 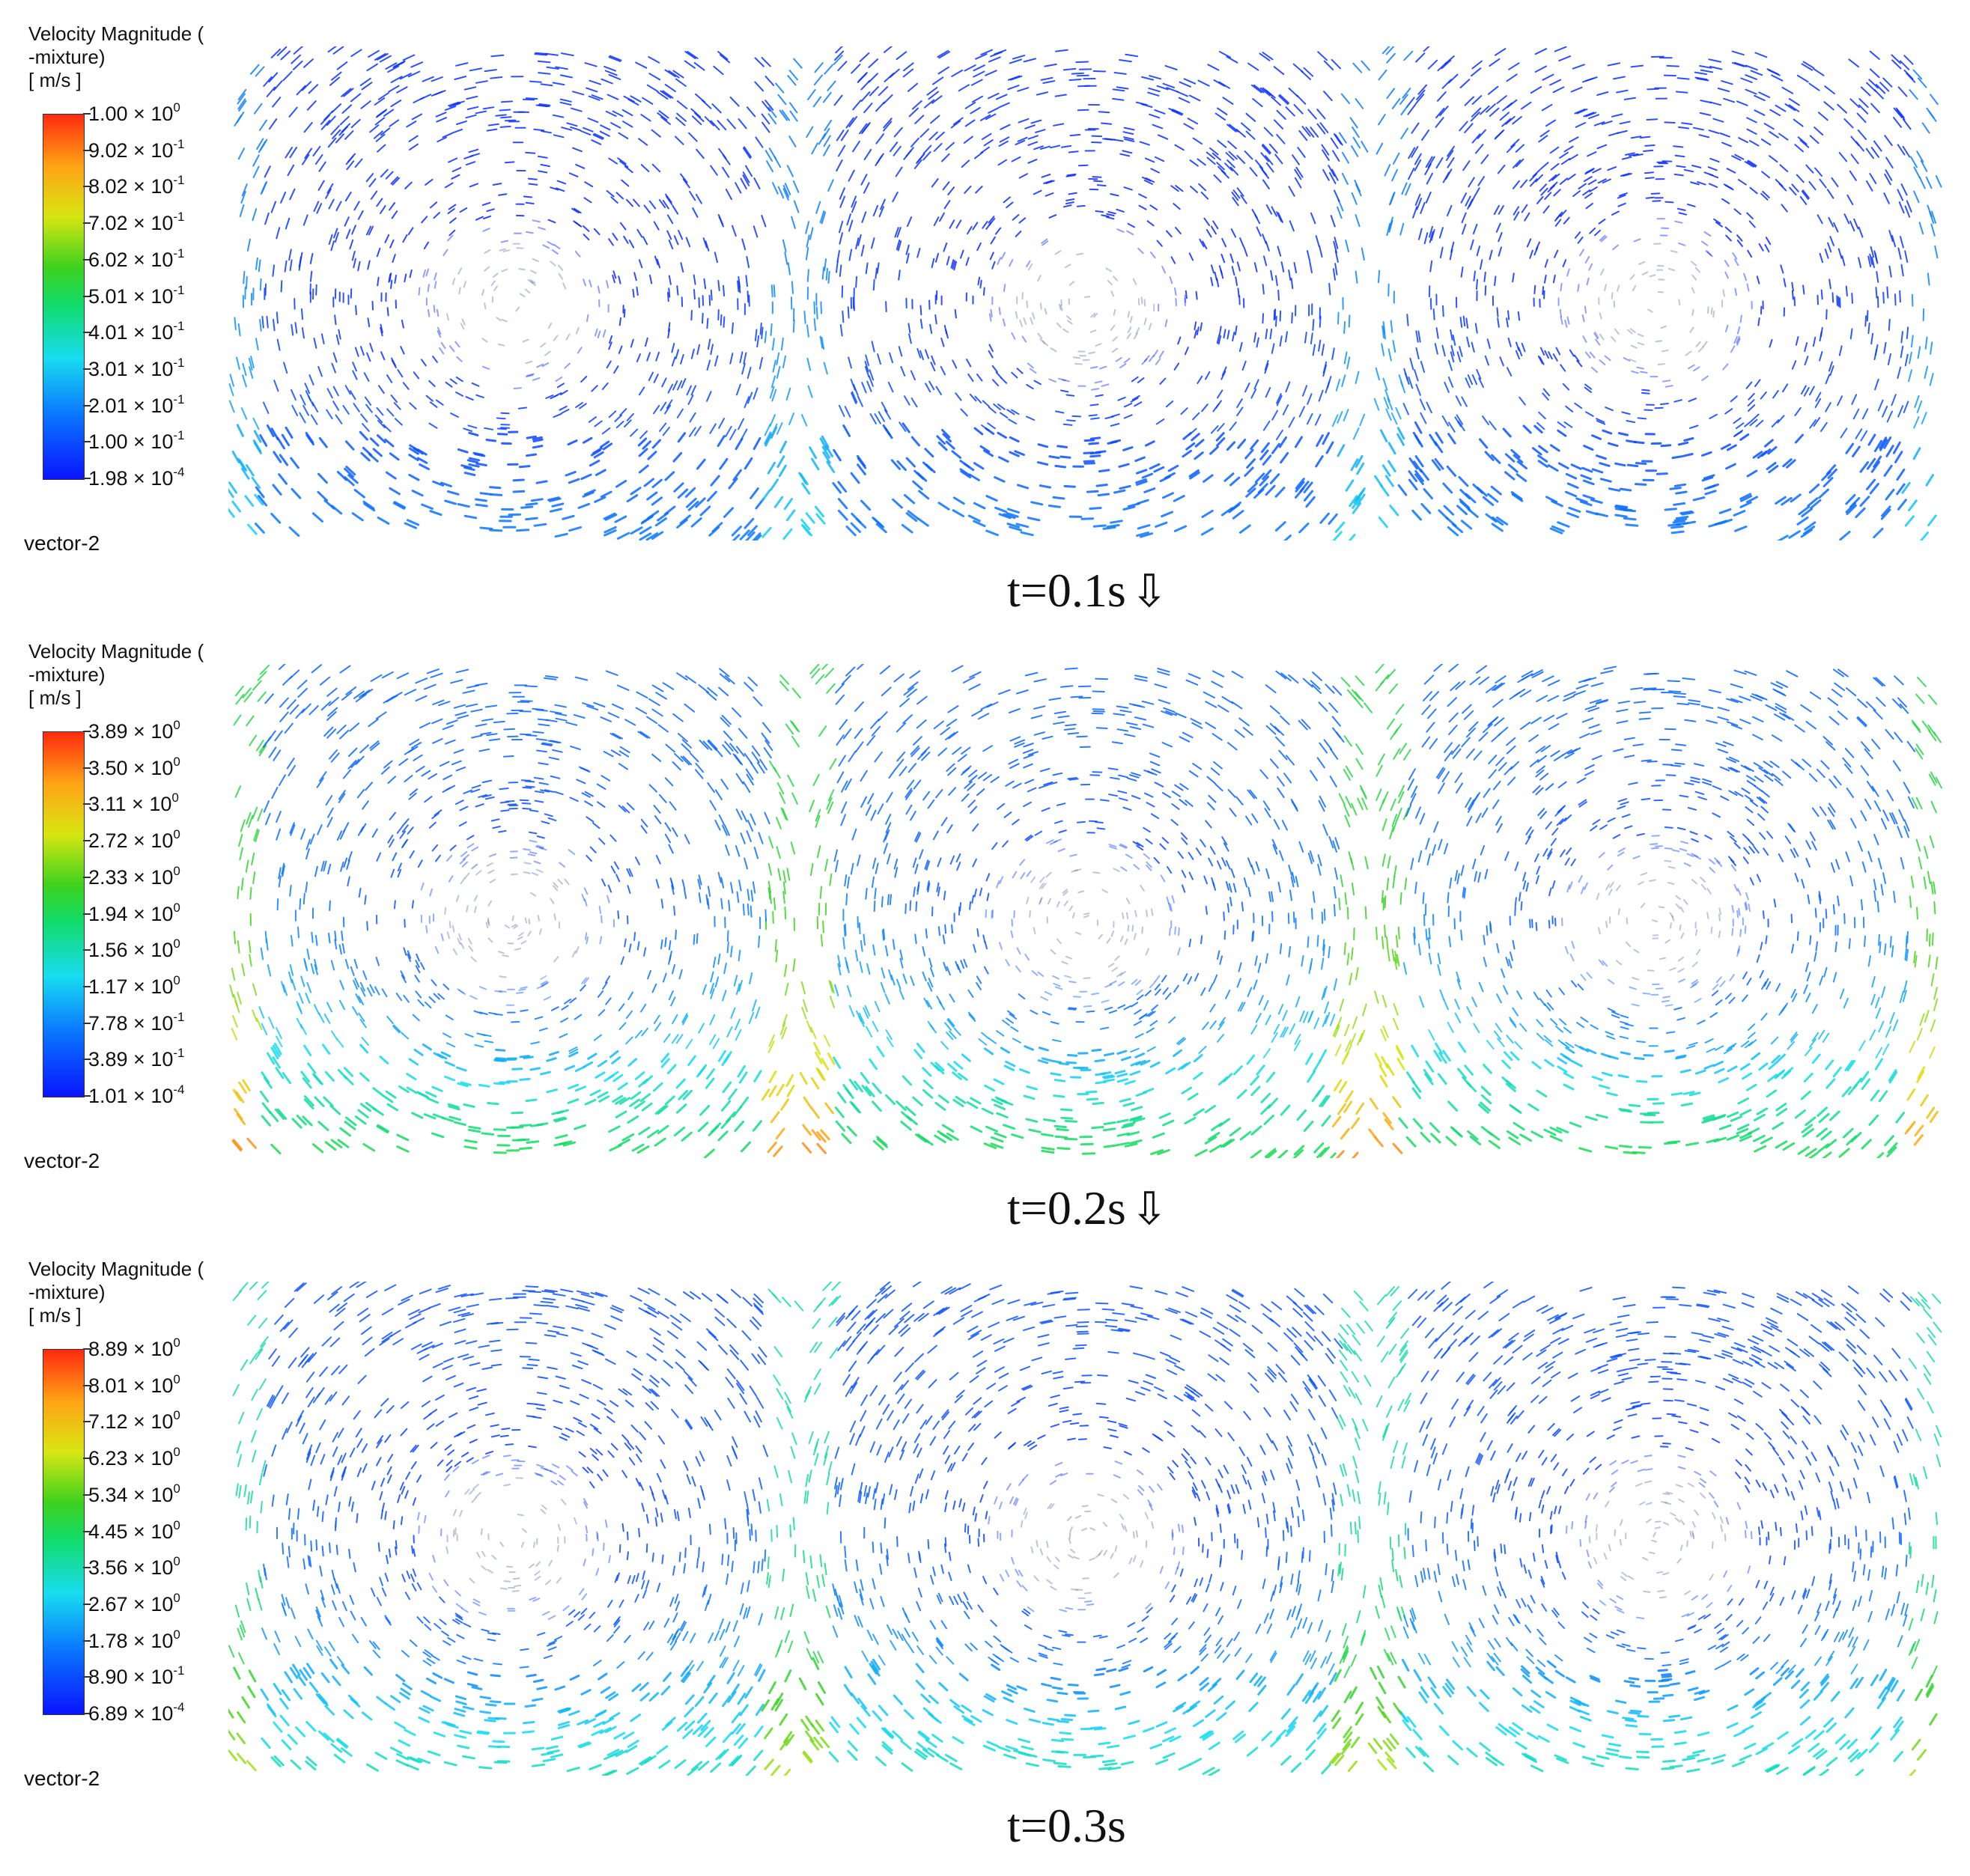 I want to click on colorbar-tick-label: 8.89 × 100, so click(x=134, y=1348).